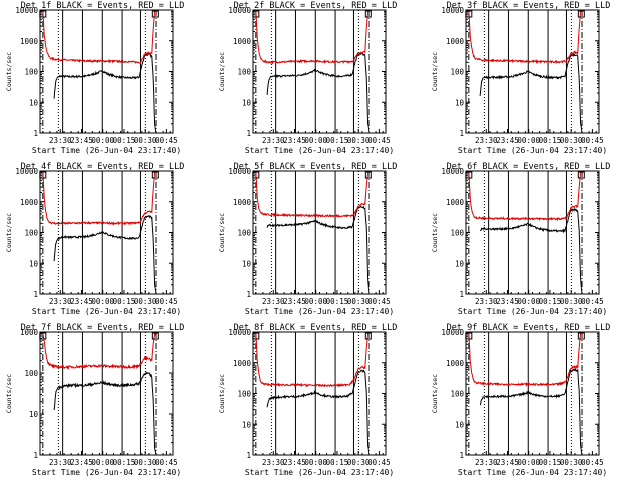 This screenshot has height=480, width=640. What do you see at coordinates (316, 167) in the screenshot?
I see `chart-title: Det 5f BLACK = Events, RED = LLD` at bounding box center [316, 167].